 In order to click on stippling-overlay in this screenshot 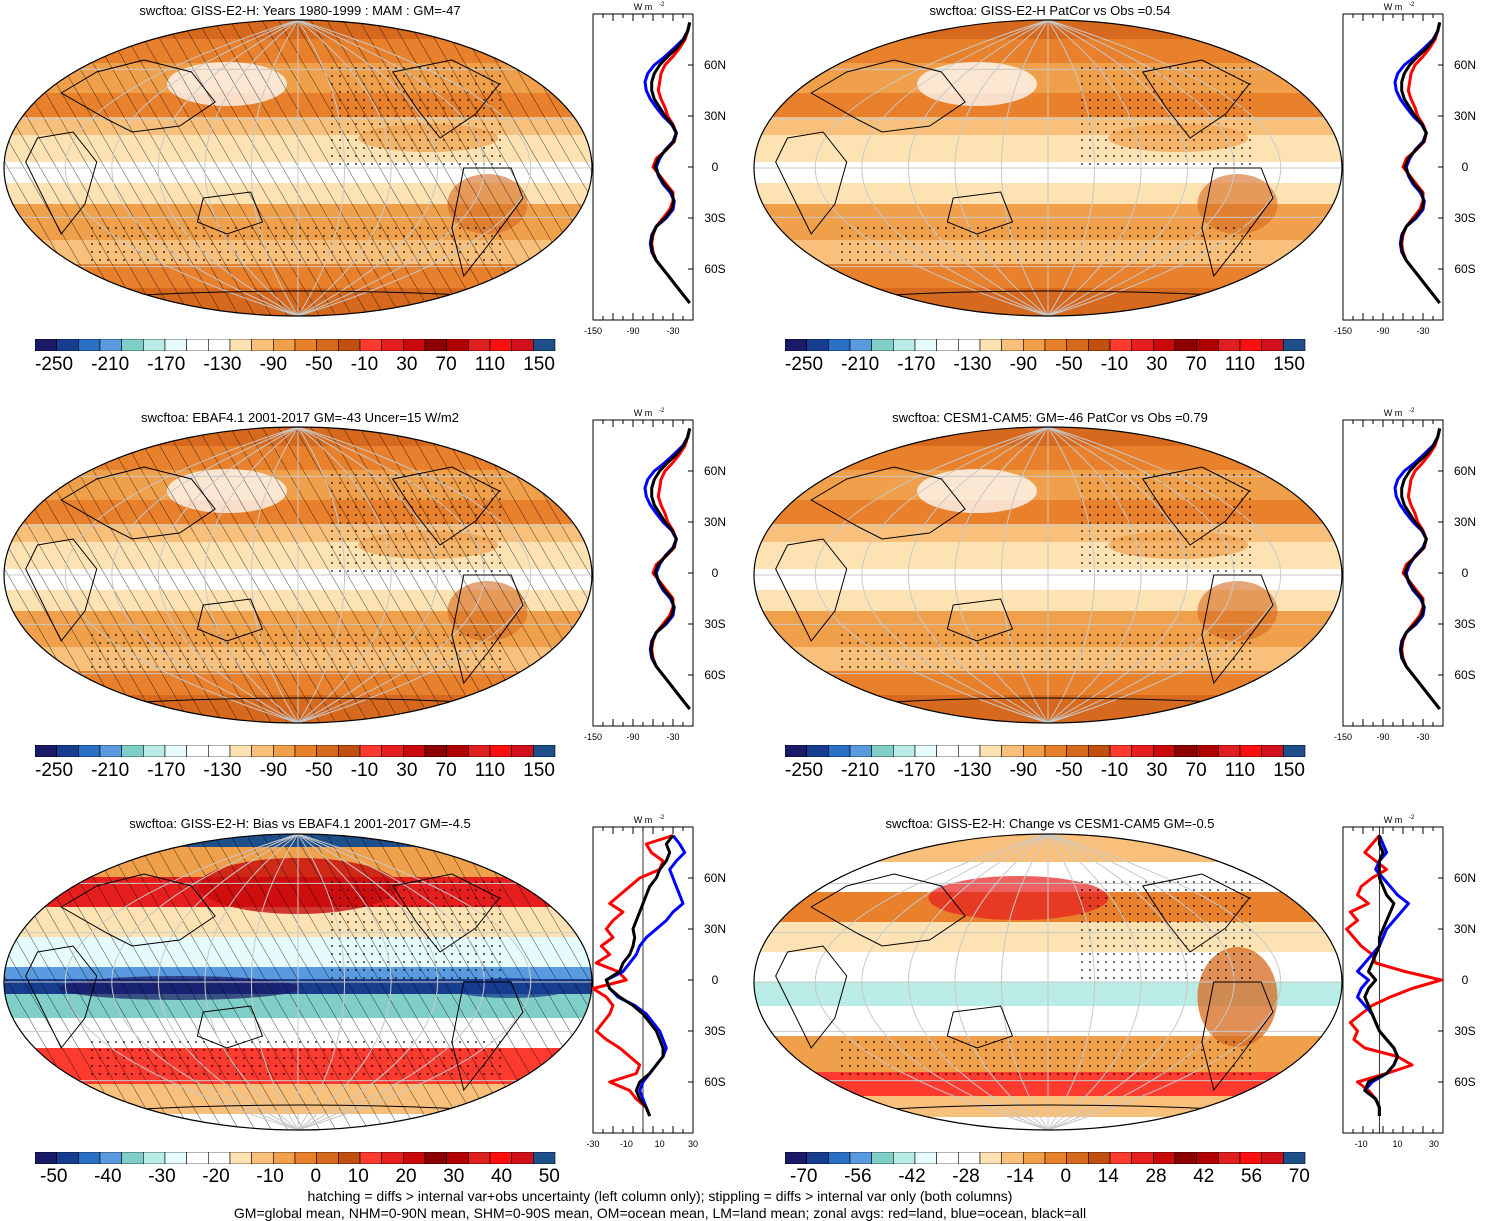, I will do `click(416, 929)`.